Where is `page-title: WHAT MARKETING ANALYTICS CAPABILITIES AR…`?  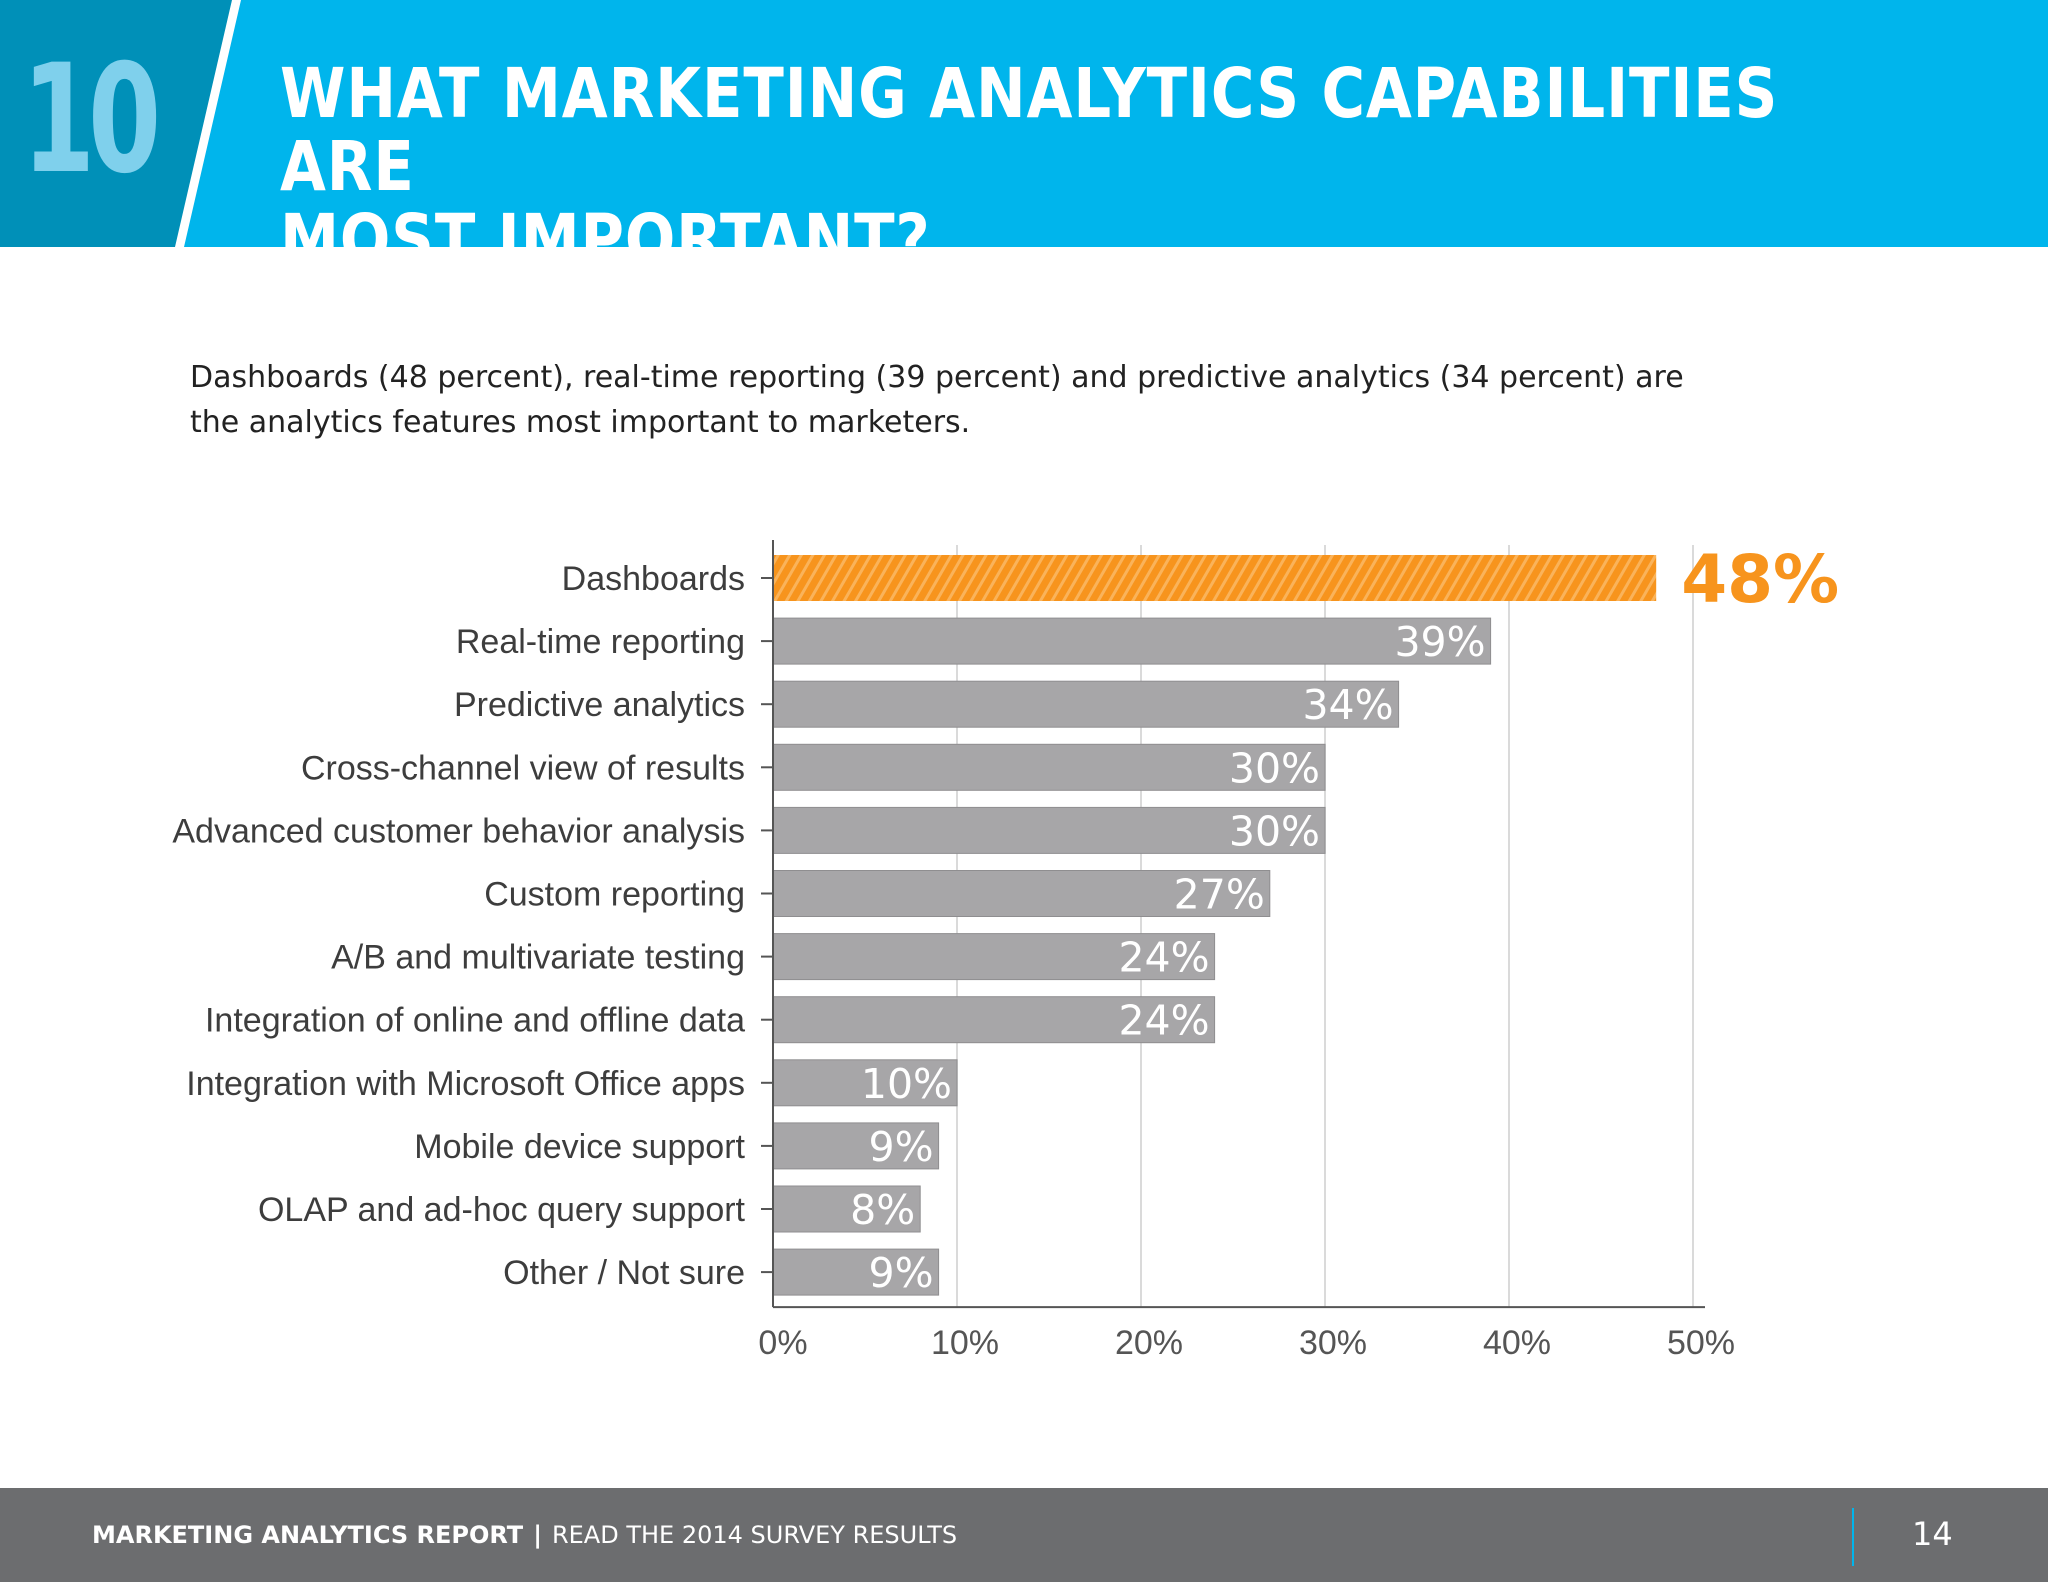 page-title: WHAT MARKETING ANALYTICS CAPABILITIES AR… is located at coordinates (1097, 151).